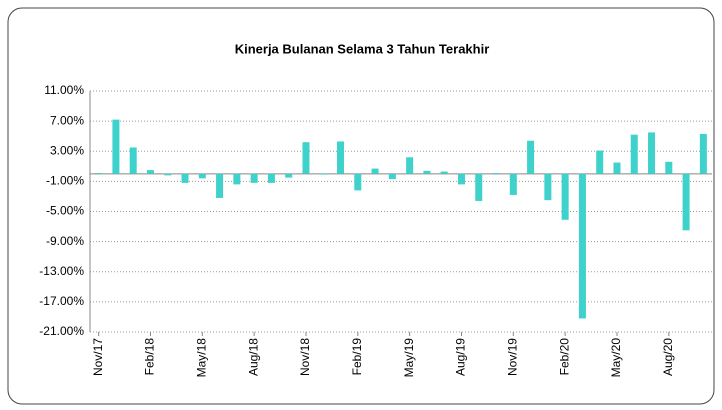 The height and width of the screenshot is (410, 722). What do you see at coordinates (61, 301) in the screenshot?
I see `y-tick-label: -17.00%` at bounding box center [61, 301].